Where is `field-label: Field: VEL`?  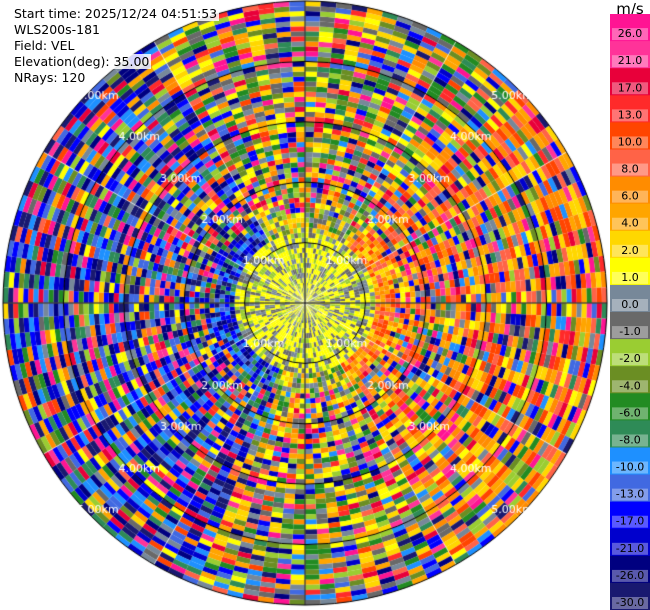 field-label: Field: VEL is located at coordinates (44, 45).